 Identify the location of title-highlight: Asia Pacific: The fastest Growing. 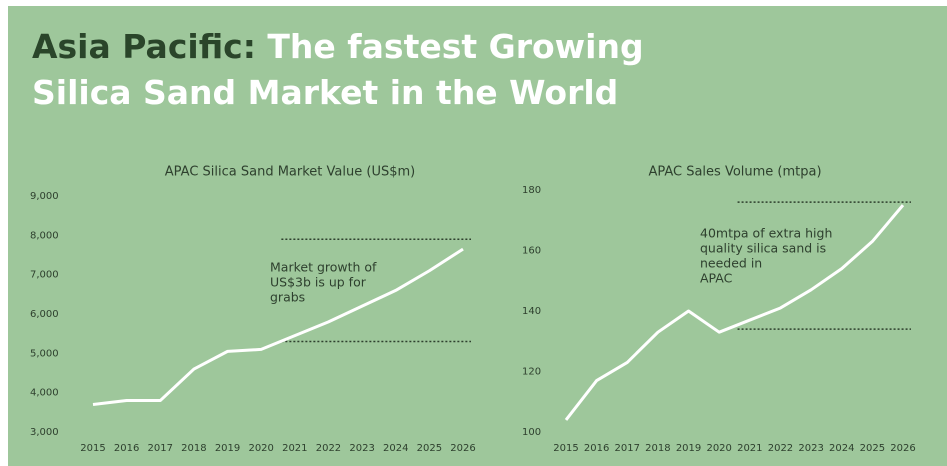
(338, 46).